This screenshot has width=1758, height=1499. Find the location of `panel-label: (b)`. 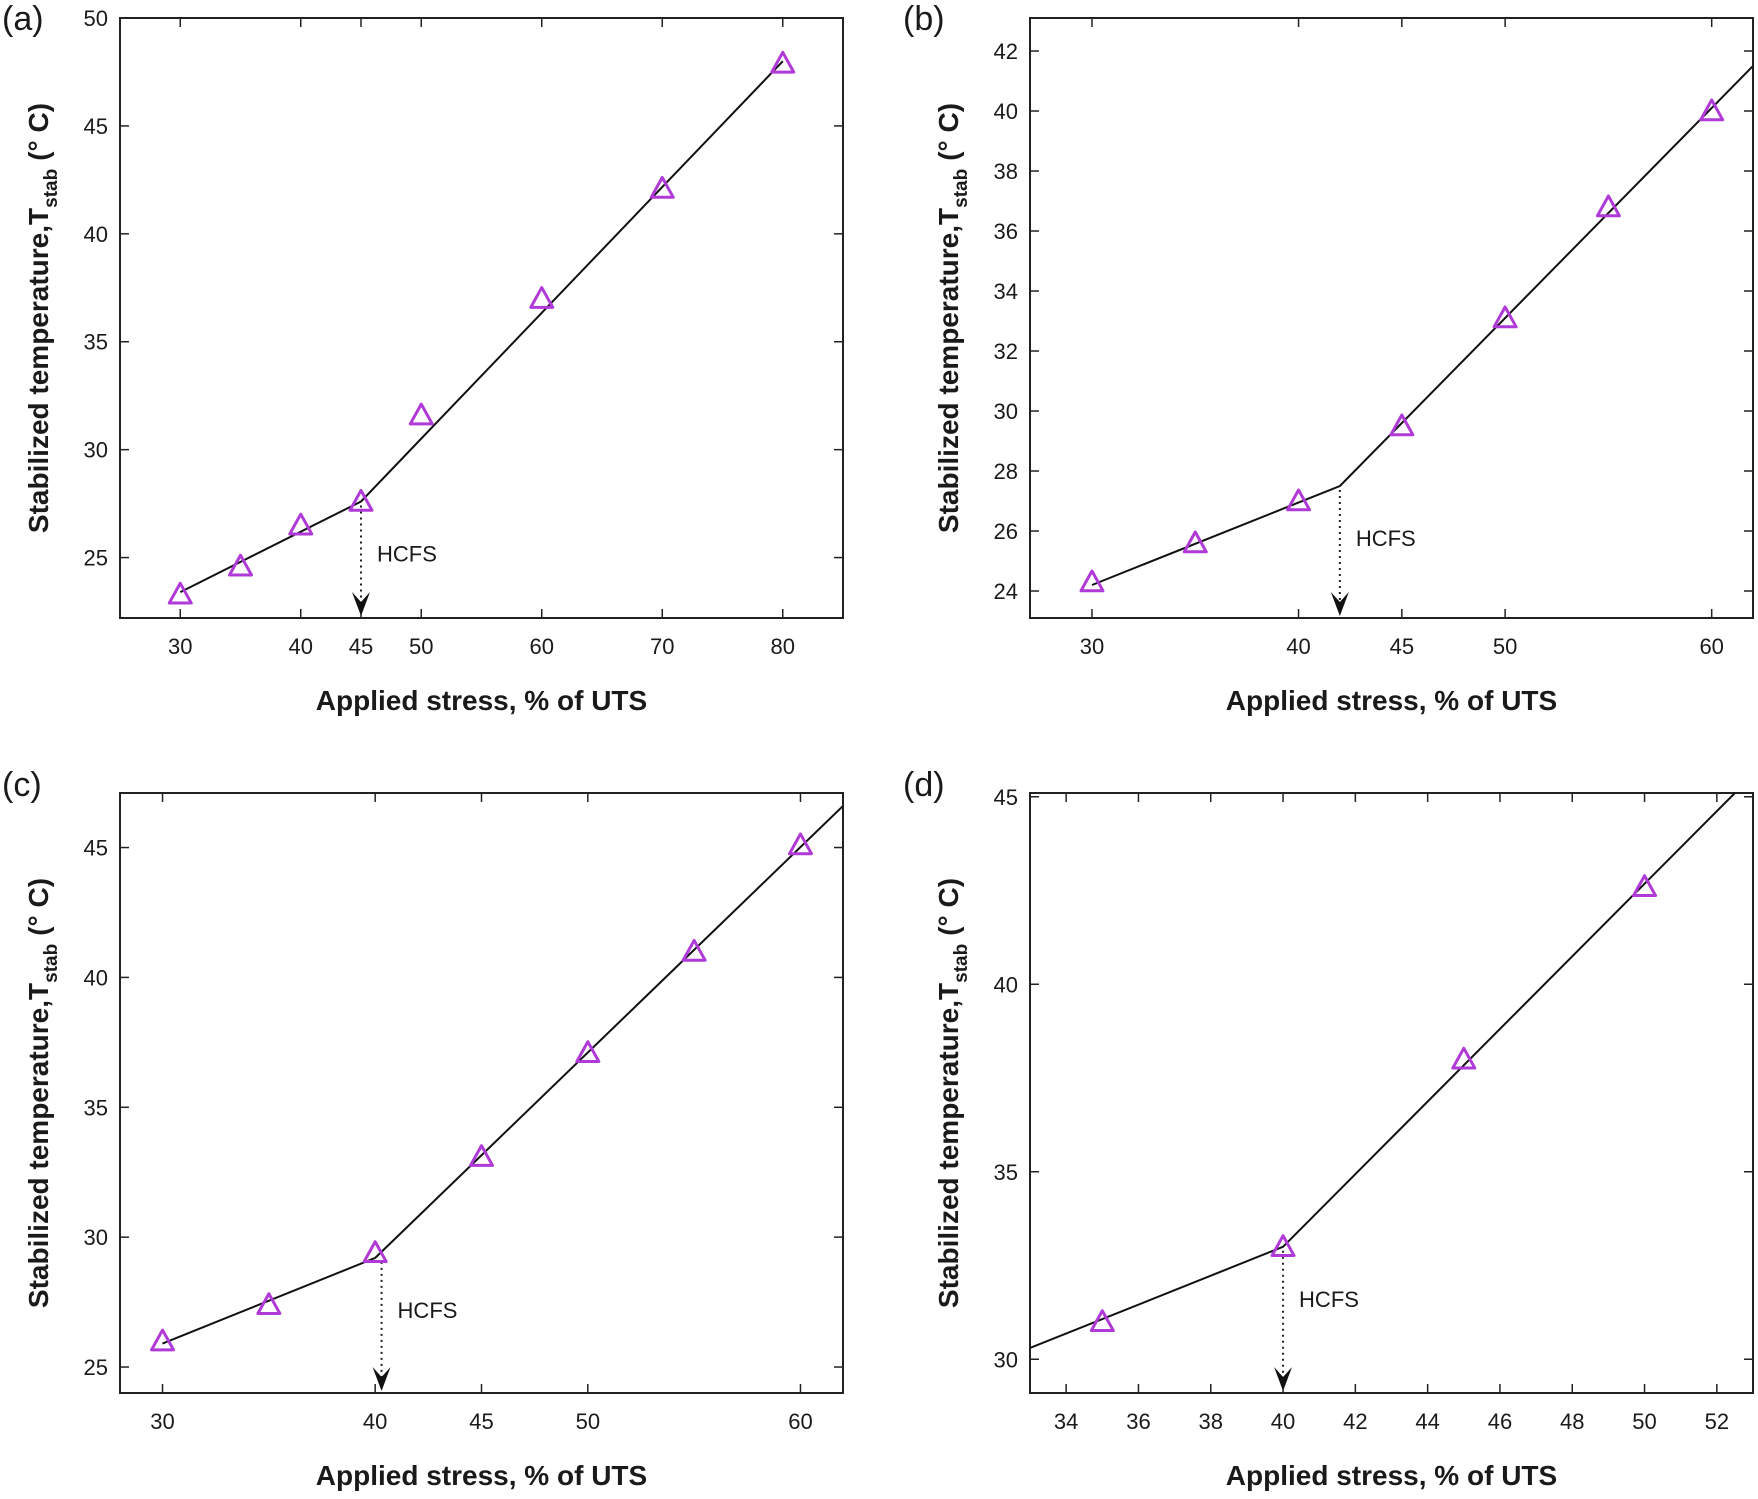

panel-label: (b) is located at coordinates (924, 19).